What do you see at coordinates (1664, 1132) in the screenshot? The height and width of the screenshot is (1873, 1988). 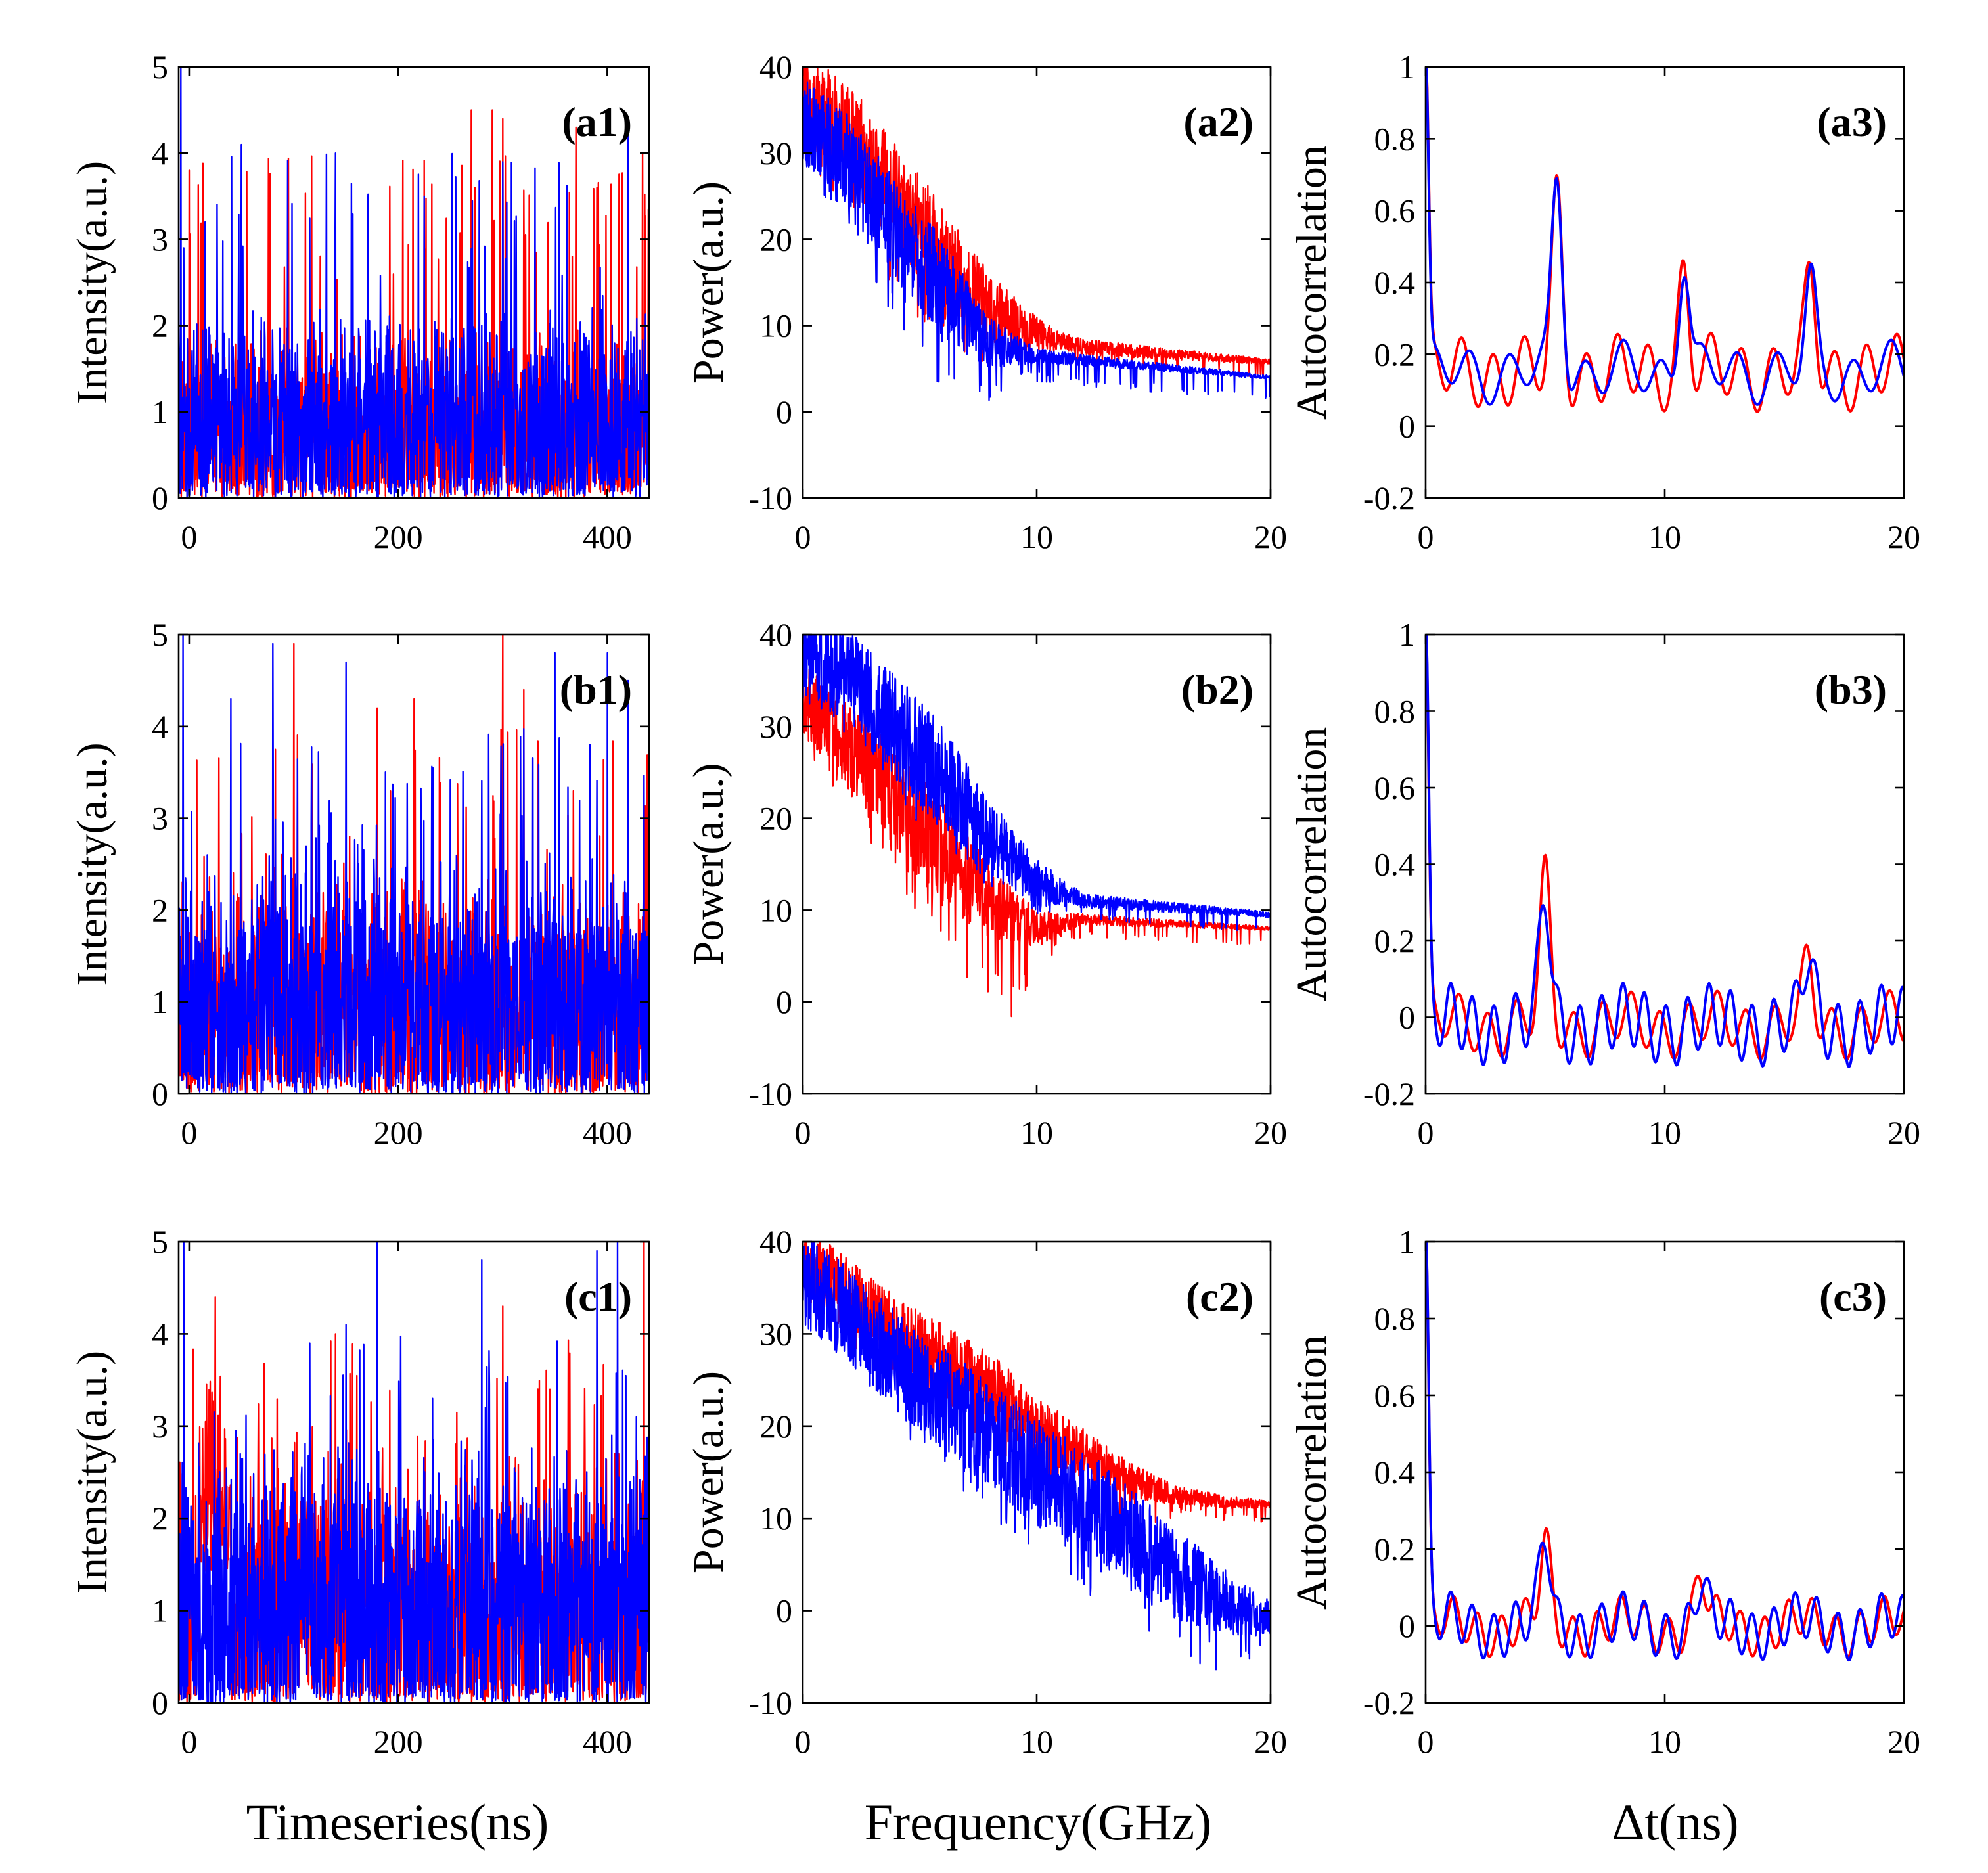 I see `x-tick-label-b3-1: 10` at bounding box center [1664, 1132].